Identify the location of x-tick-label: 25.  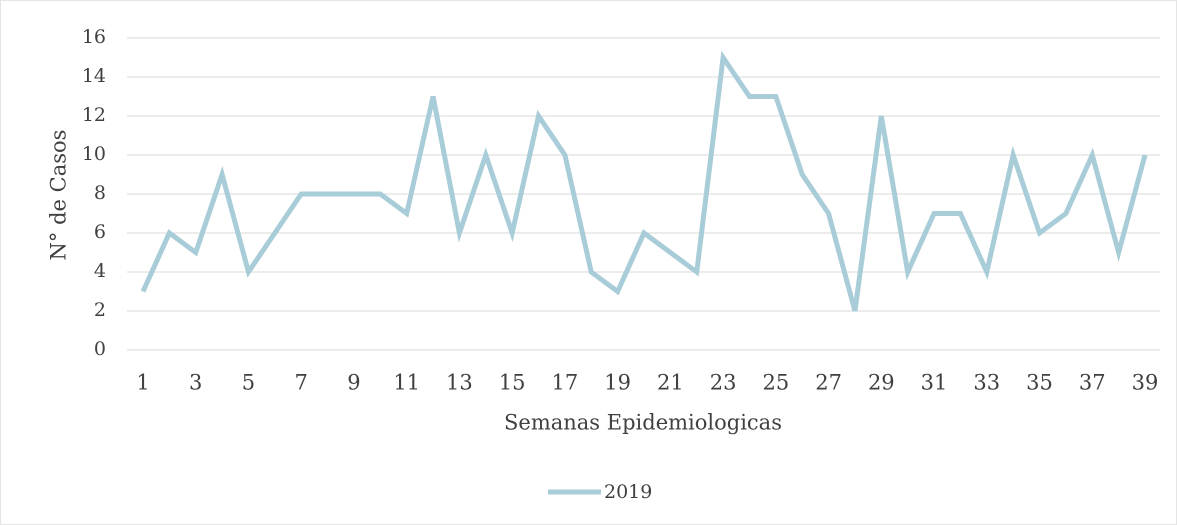
(775, 383).